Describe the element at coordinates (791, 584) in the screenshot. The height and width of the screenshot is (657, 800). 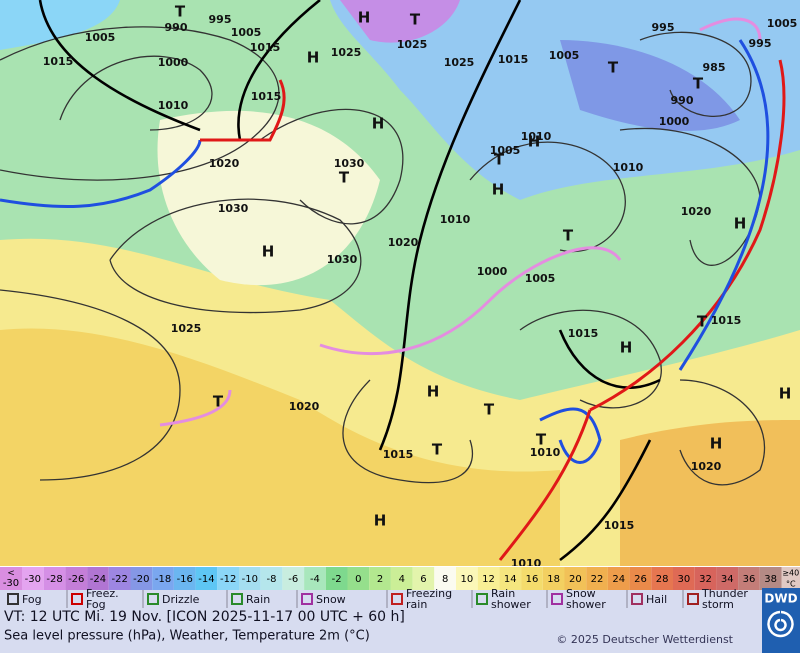
I see `scale-label: °C` at that location.